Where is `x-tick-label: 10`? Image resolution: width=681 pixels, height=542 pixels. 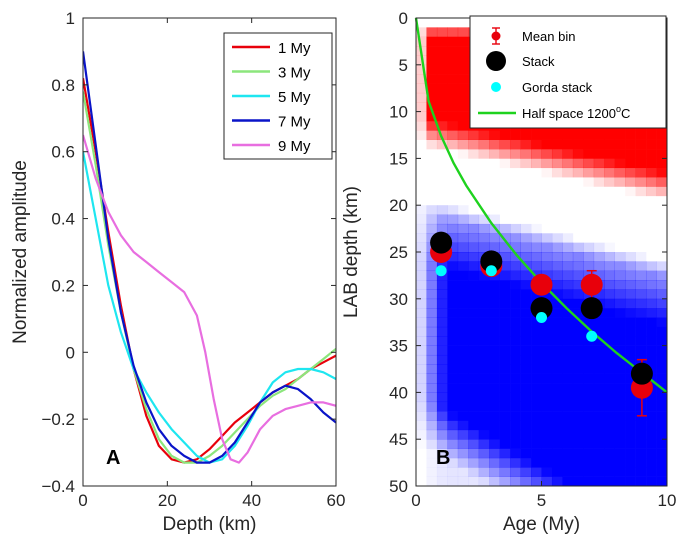
x-tick-label: 10 is located at coordinates (667, 500).